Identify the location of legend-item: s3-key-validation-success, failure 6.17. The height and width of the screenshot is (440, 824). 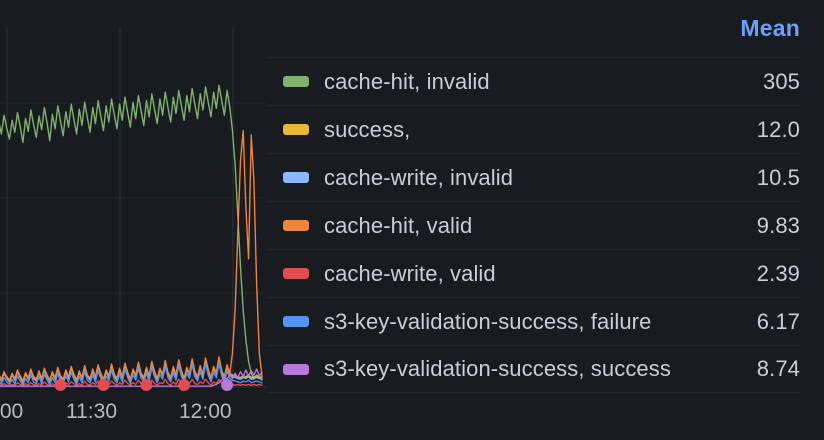
(533, 321).